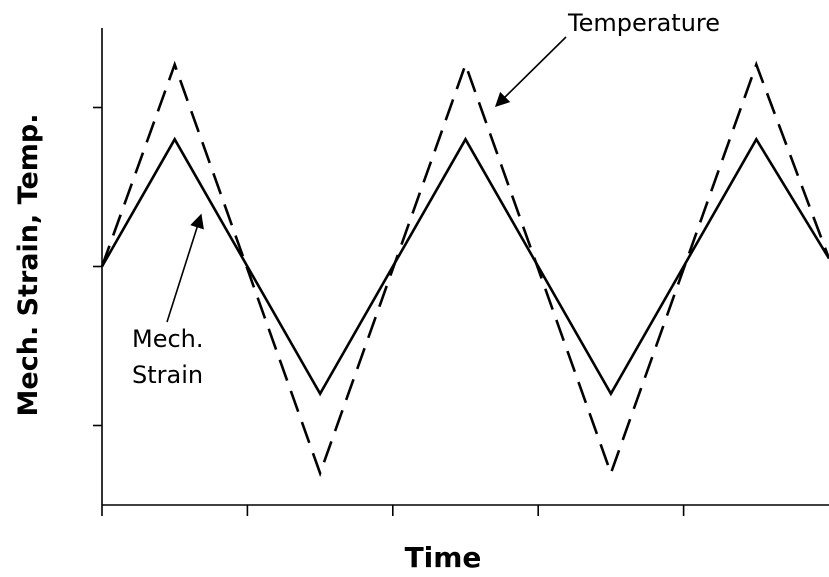 Image resolution: width=829 pixels, height=577 pixels. Describe the element at coordinates (28, 265) in the screenshot. I see `y-axis-title: Mech. Strain, Temp.` at that location.